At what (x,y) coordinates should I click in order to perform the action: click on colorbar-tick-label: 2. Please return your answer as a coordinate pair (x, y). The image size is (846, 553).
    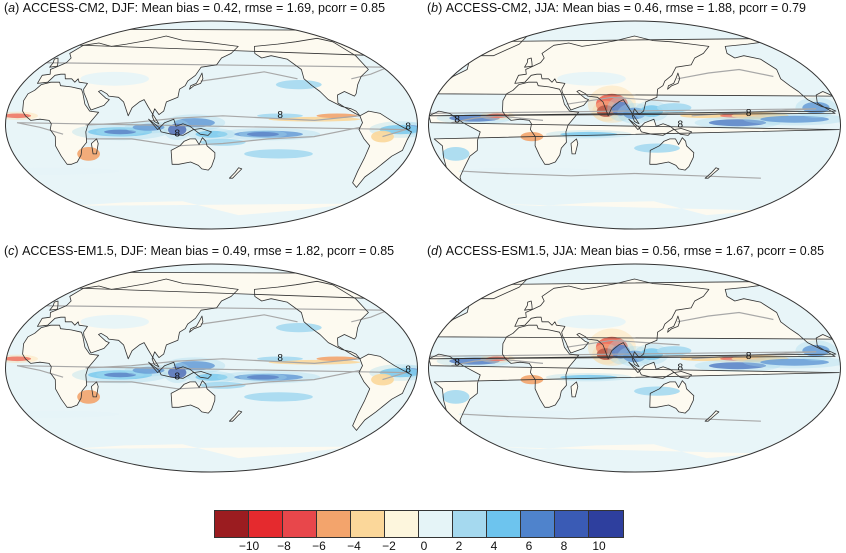
    Looking at the image, I should click on (459, 546).